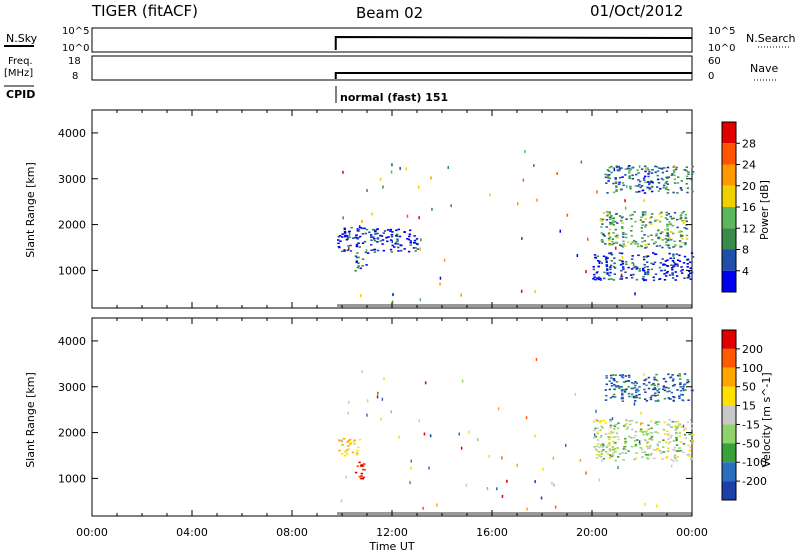 This screenshot has height=558, width=800. Describe the element at coordinates (766, 419) in the screenshot. I see `velocity-colorbar-label: Velocity [m s^-1]` at that location.